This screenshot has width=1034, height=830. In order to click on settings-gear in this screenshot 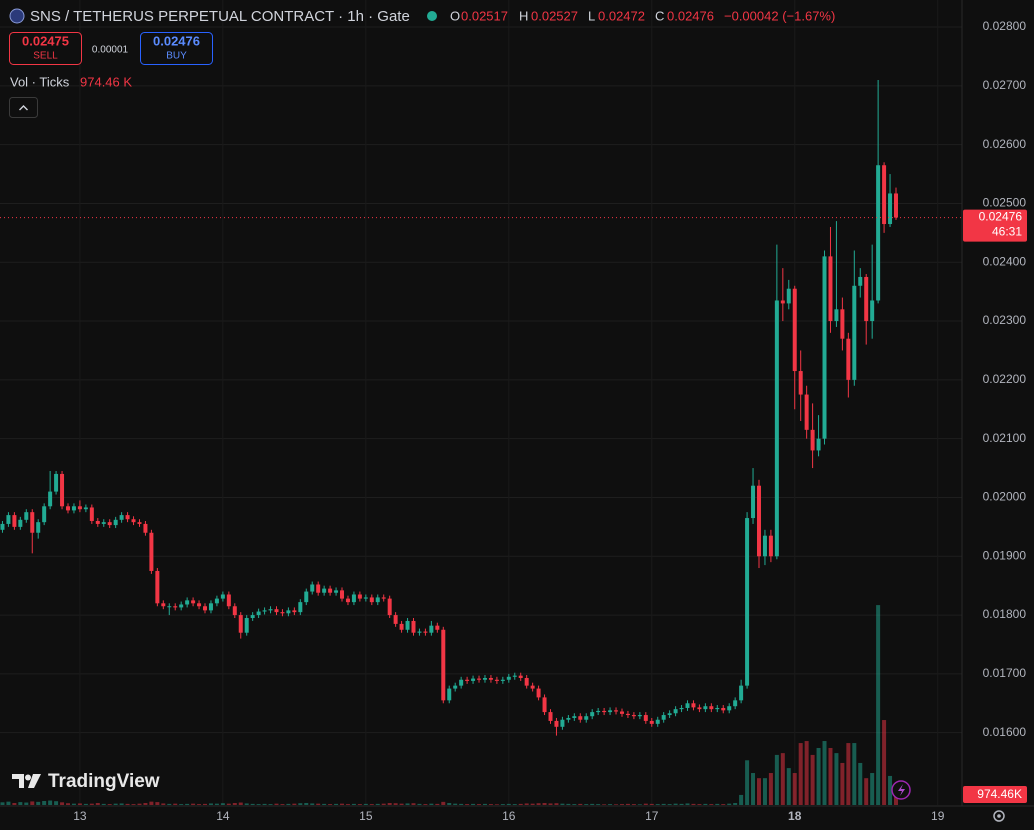, I will do `click(999, 816)`.